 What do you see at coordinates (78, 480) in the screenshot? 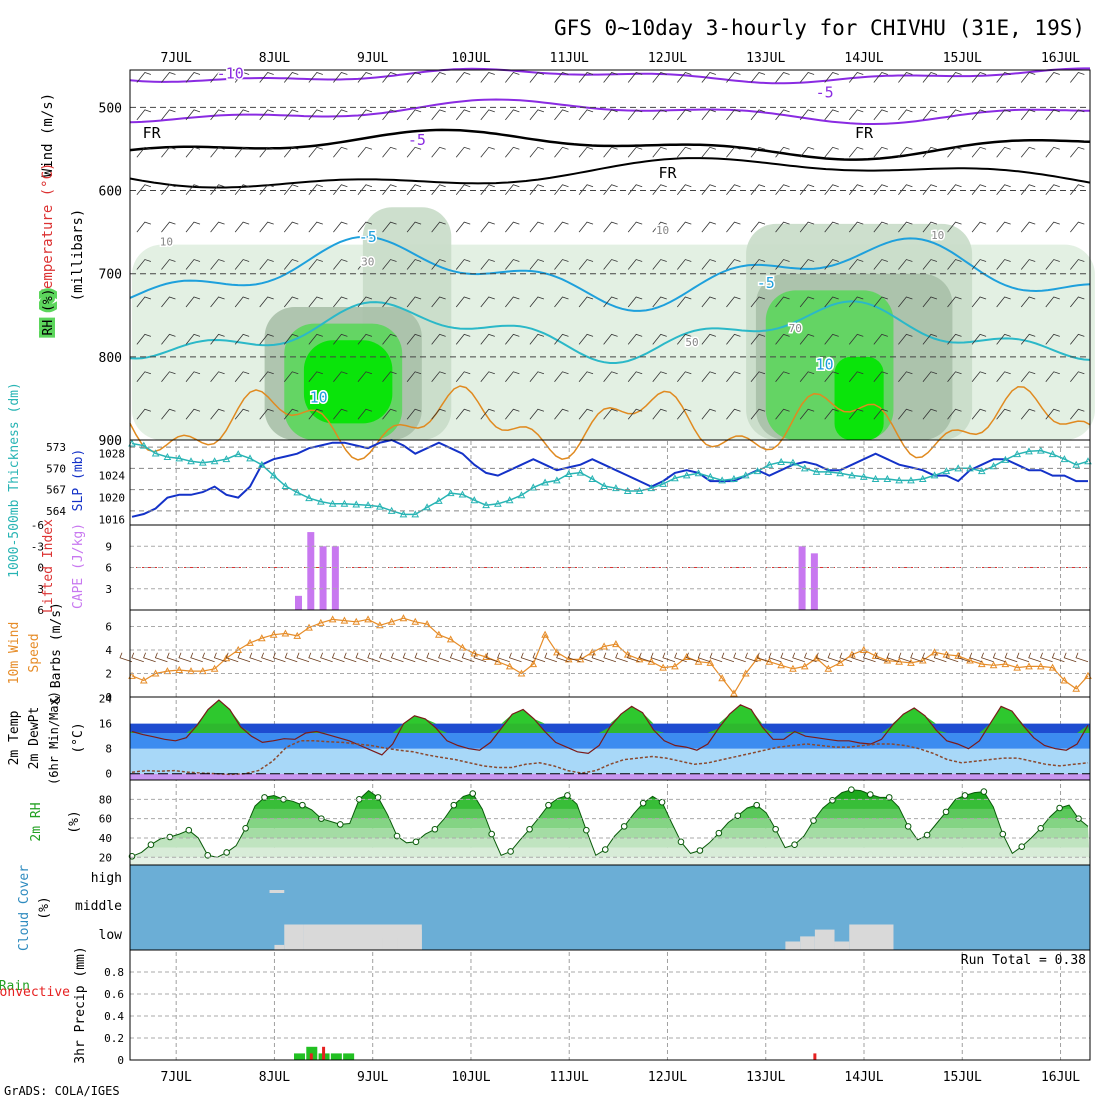
I see `axis-label-slp: SLP (mb)` at bounding box center [78, 480].